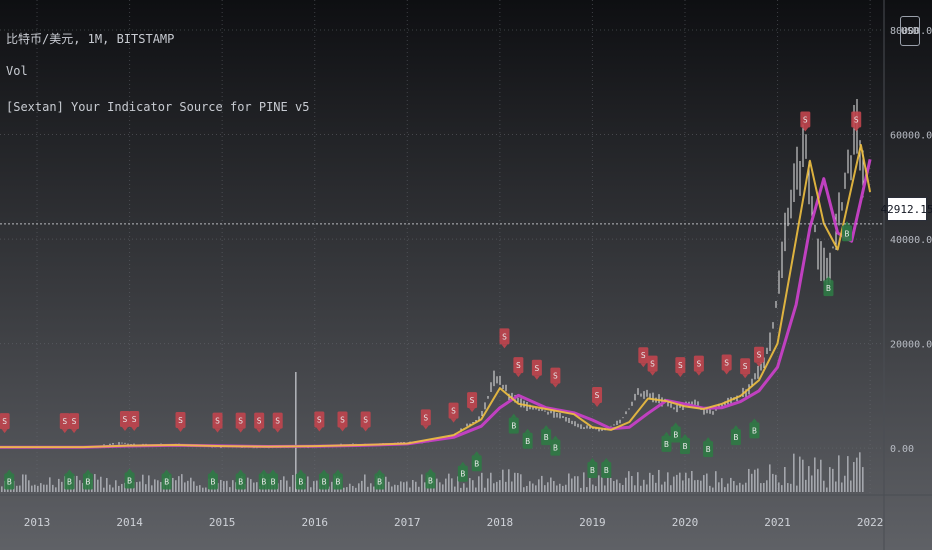  Describe the element at coordinates (906, 209) in the screenshot. I see `last-price-tag: 42912.15` at that location.